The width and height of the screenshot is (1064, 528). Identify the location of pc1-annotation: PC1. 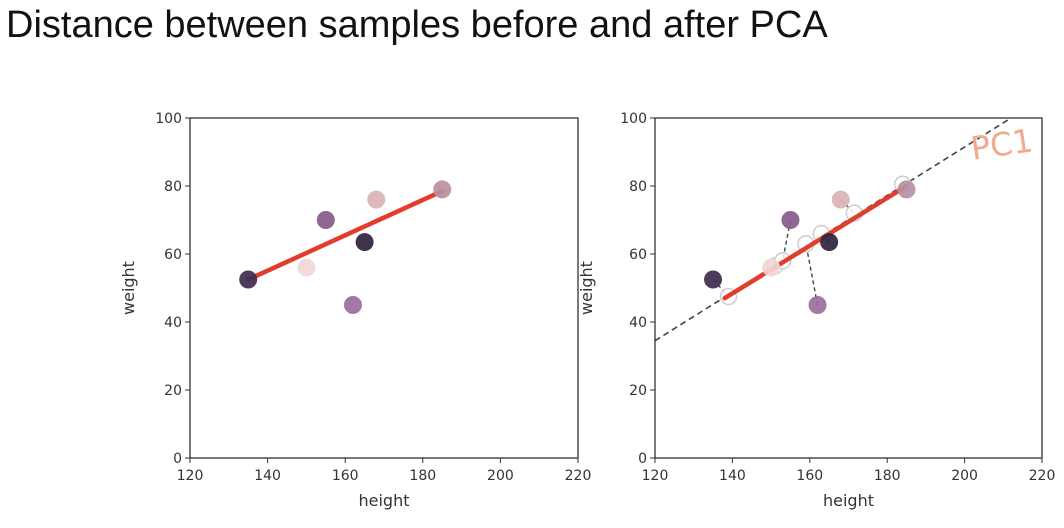
(1001, 144).